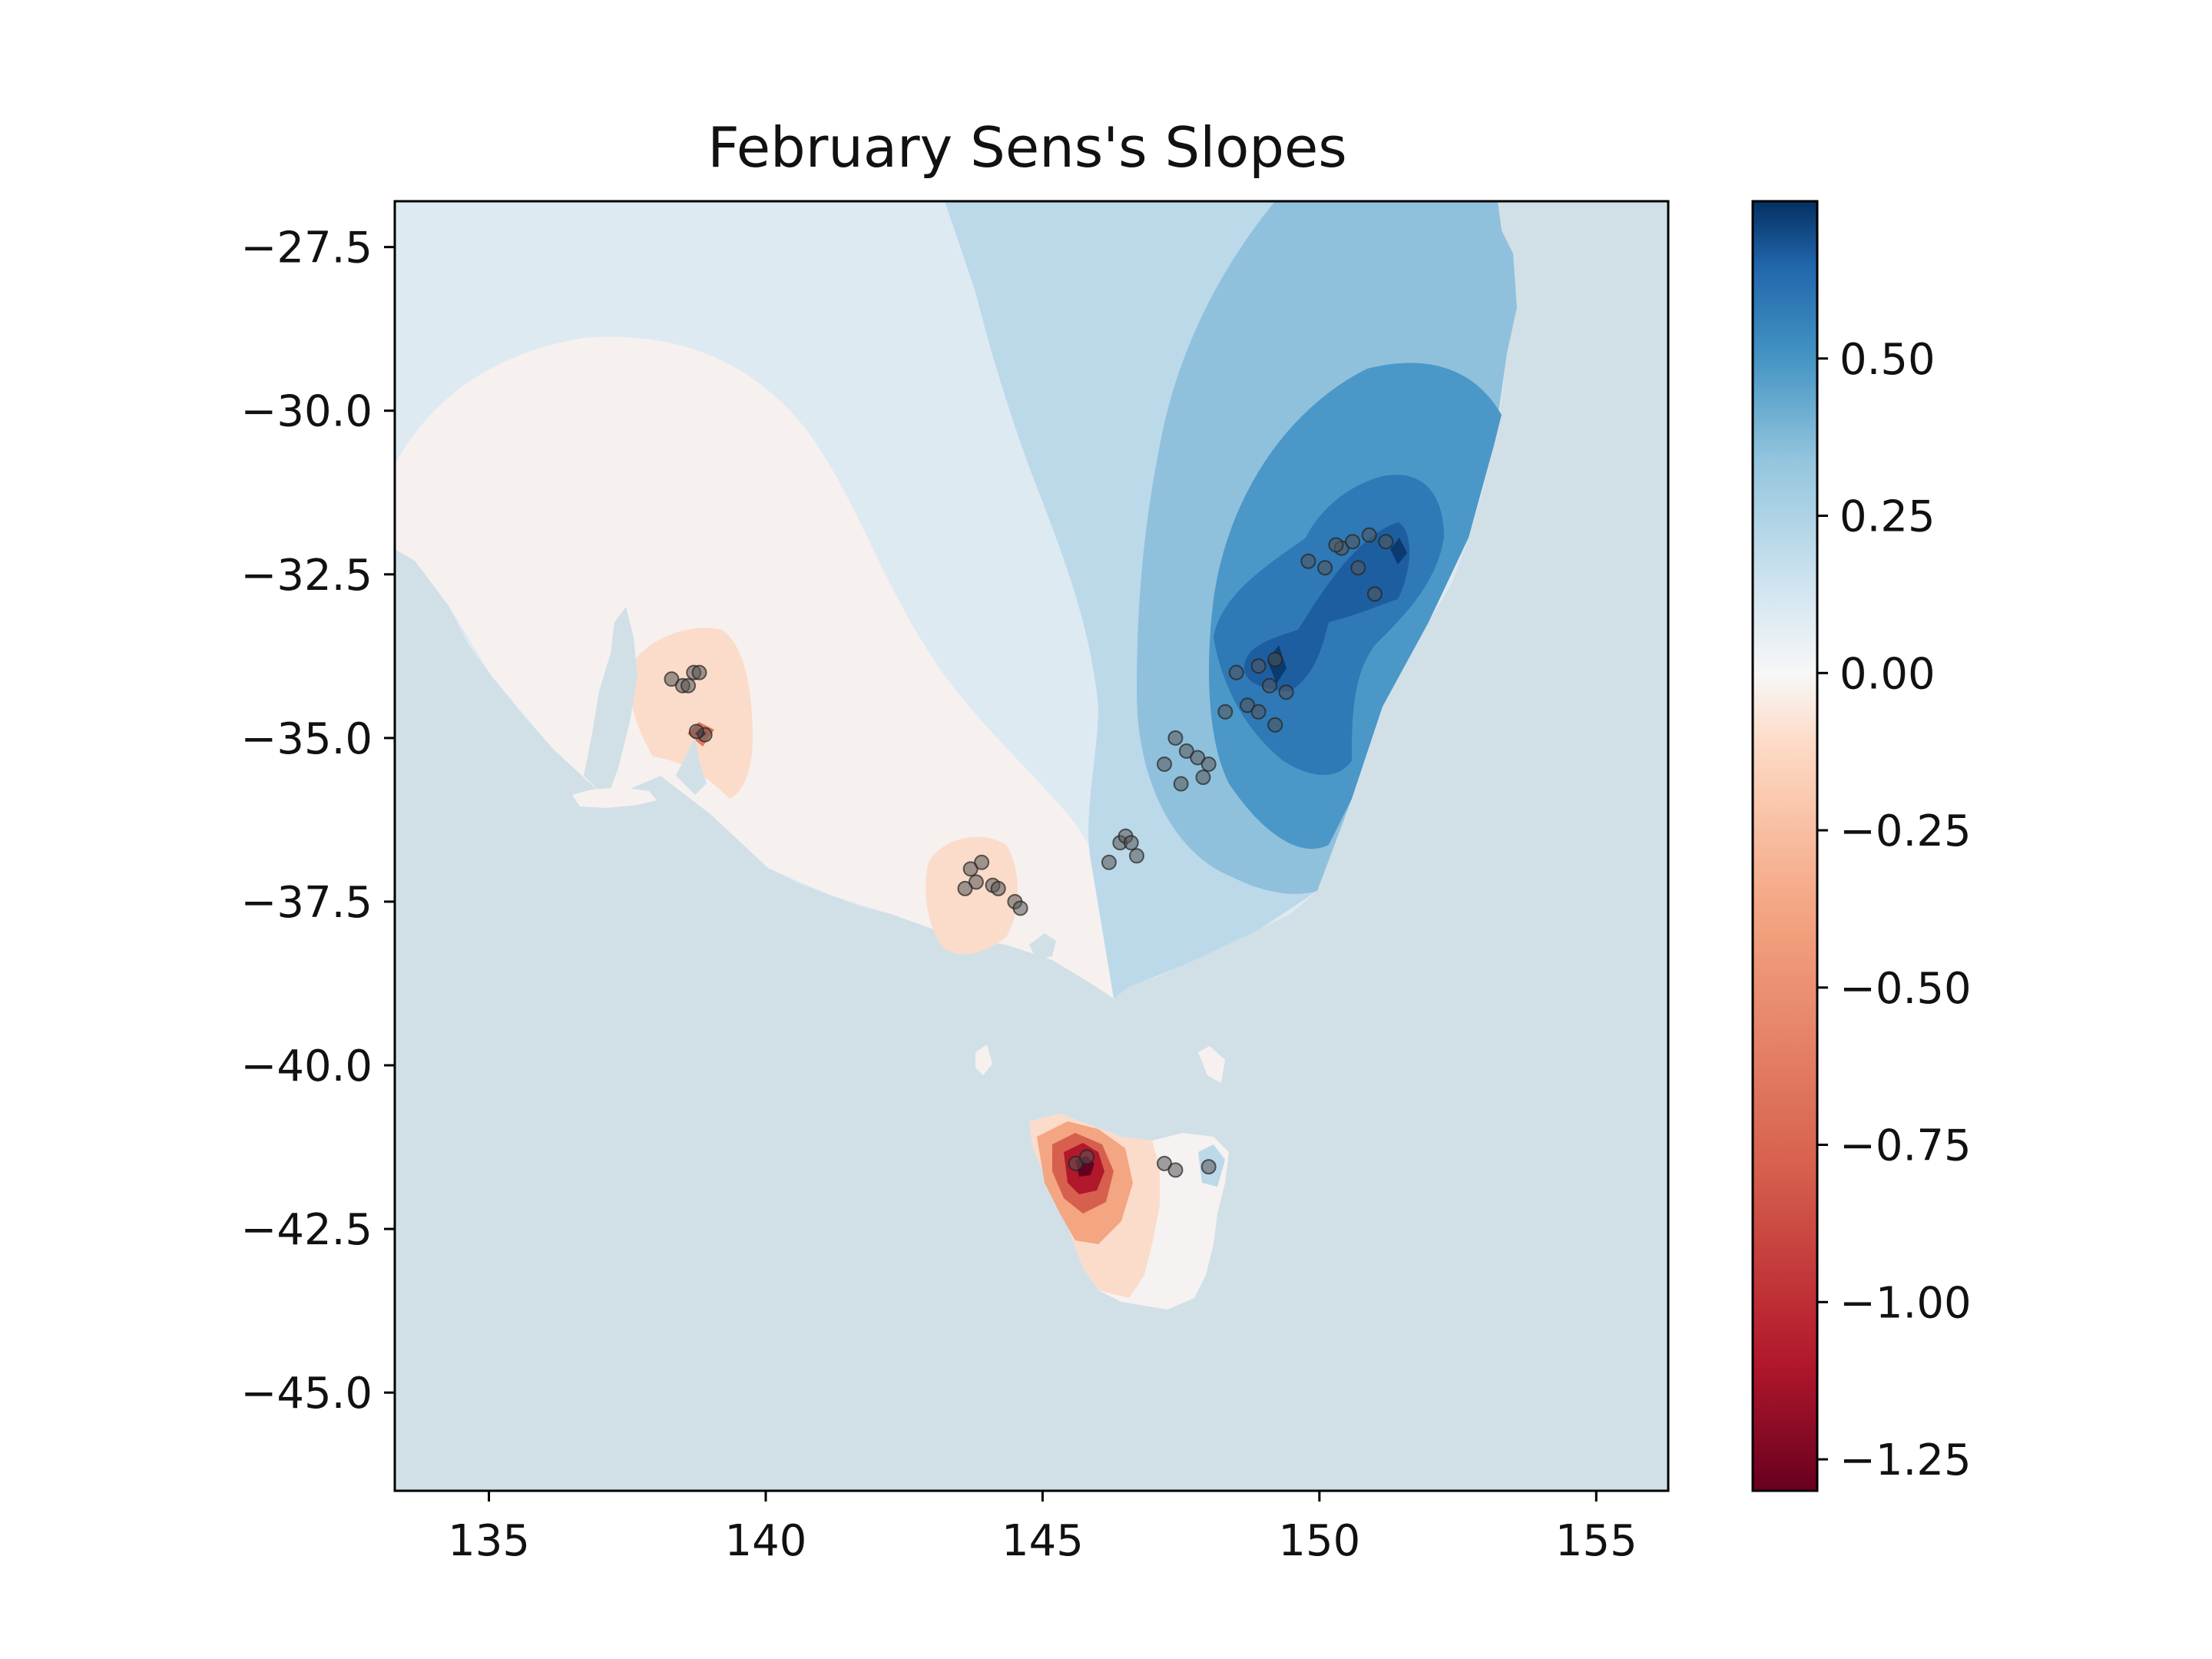 Image resolution: width=2212 pixels, height=1659 pixels. I want to click on colorbar-frame, so click(1785, 846).